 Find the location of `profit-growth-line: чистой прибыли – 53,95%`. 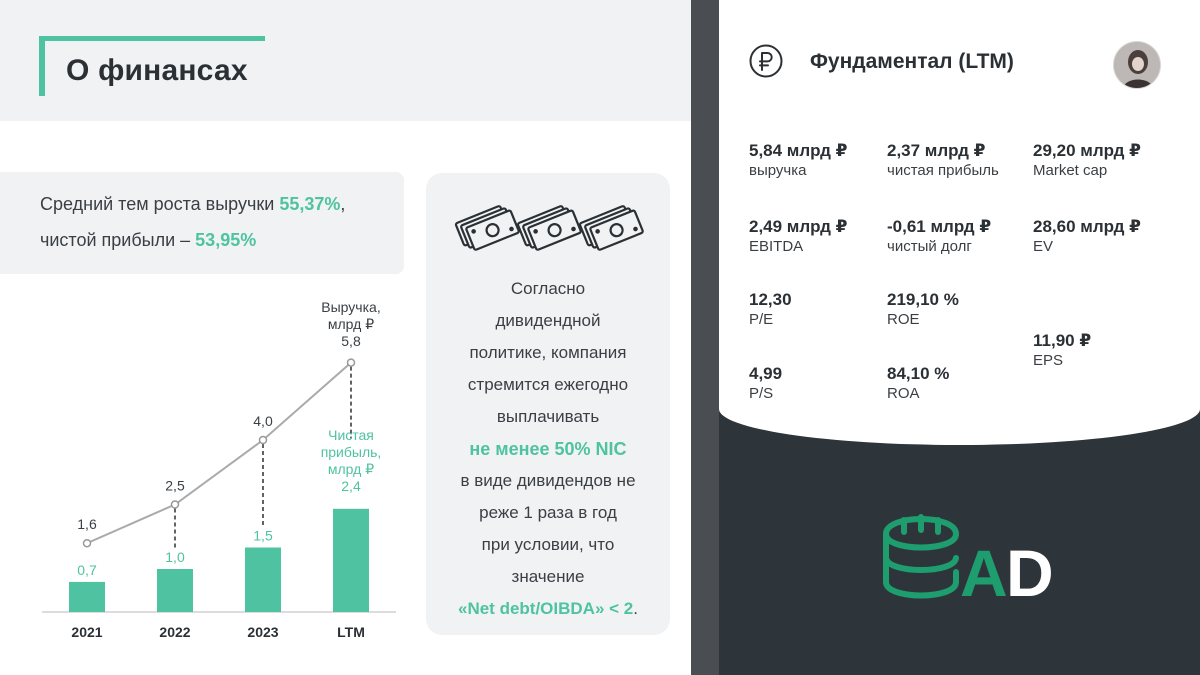

profit-growth-line: чистой прибыли – 53,95% is located at coordinates (148, 240).